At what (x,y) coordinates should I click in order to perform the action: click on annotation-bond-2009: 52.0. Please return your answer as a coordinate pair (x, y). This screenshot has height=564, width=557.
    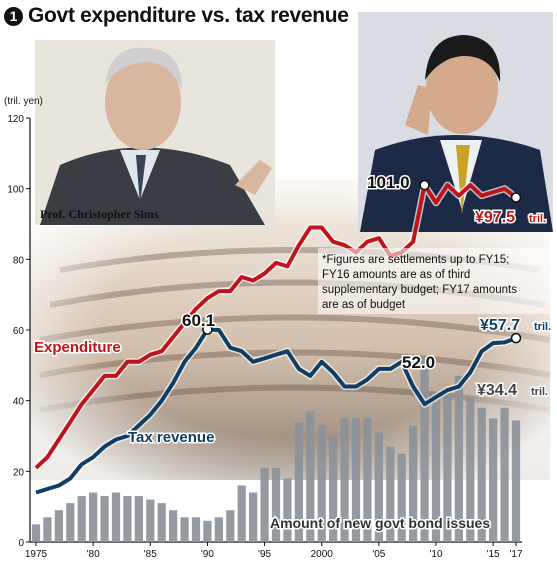
    Looking at the image, I should click on (418, 362).